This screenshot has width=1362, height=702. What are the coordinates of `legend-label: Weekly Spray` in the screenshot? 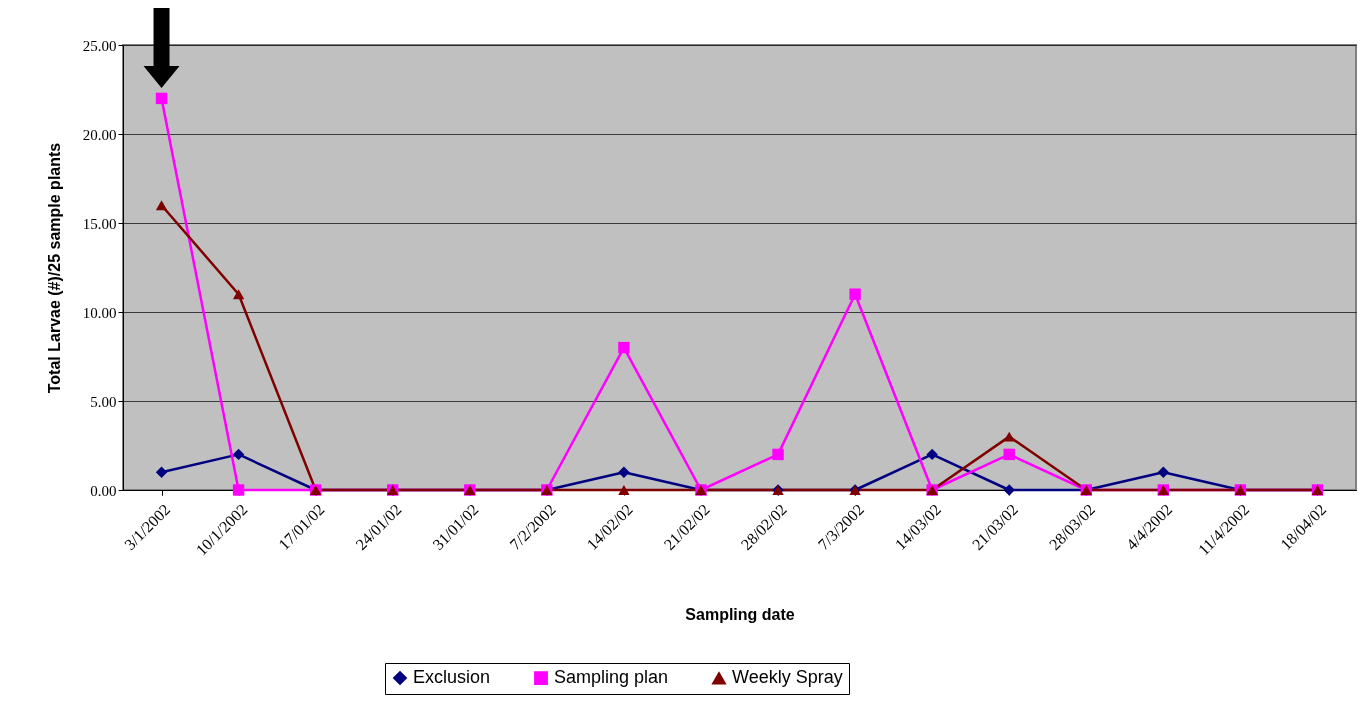 It's located at (787, 677).